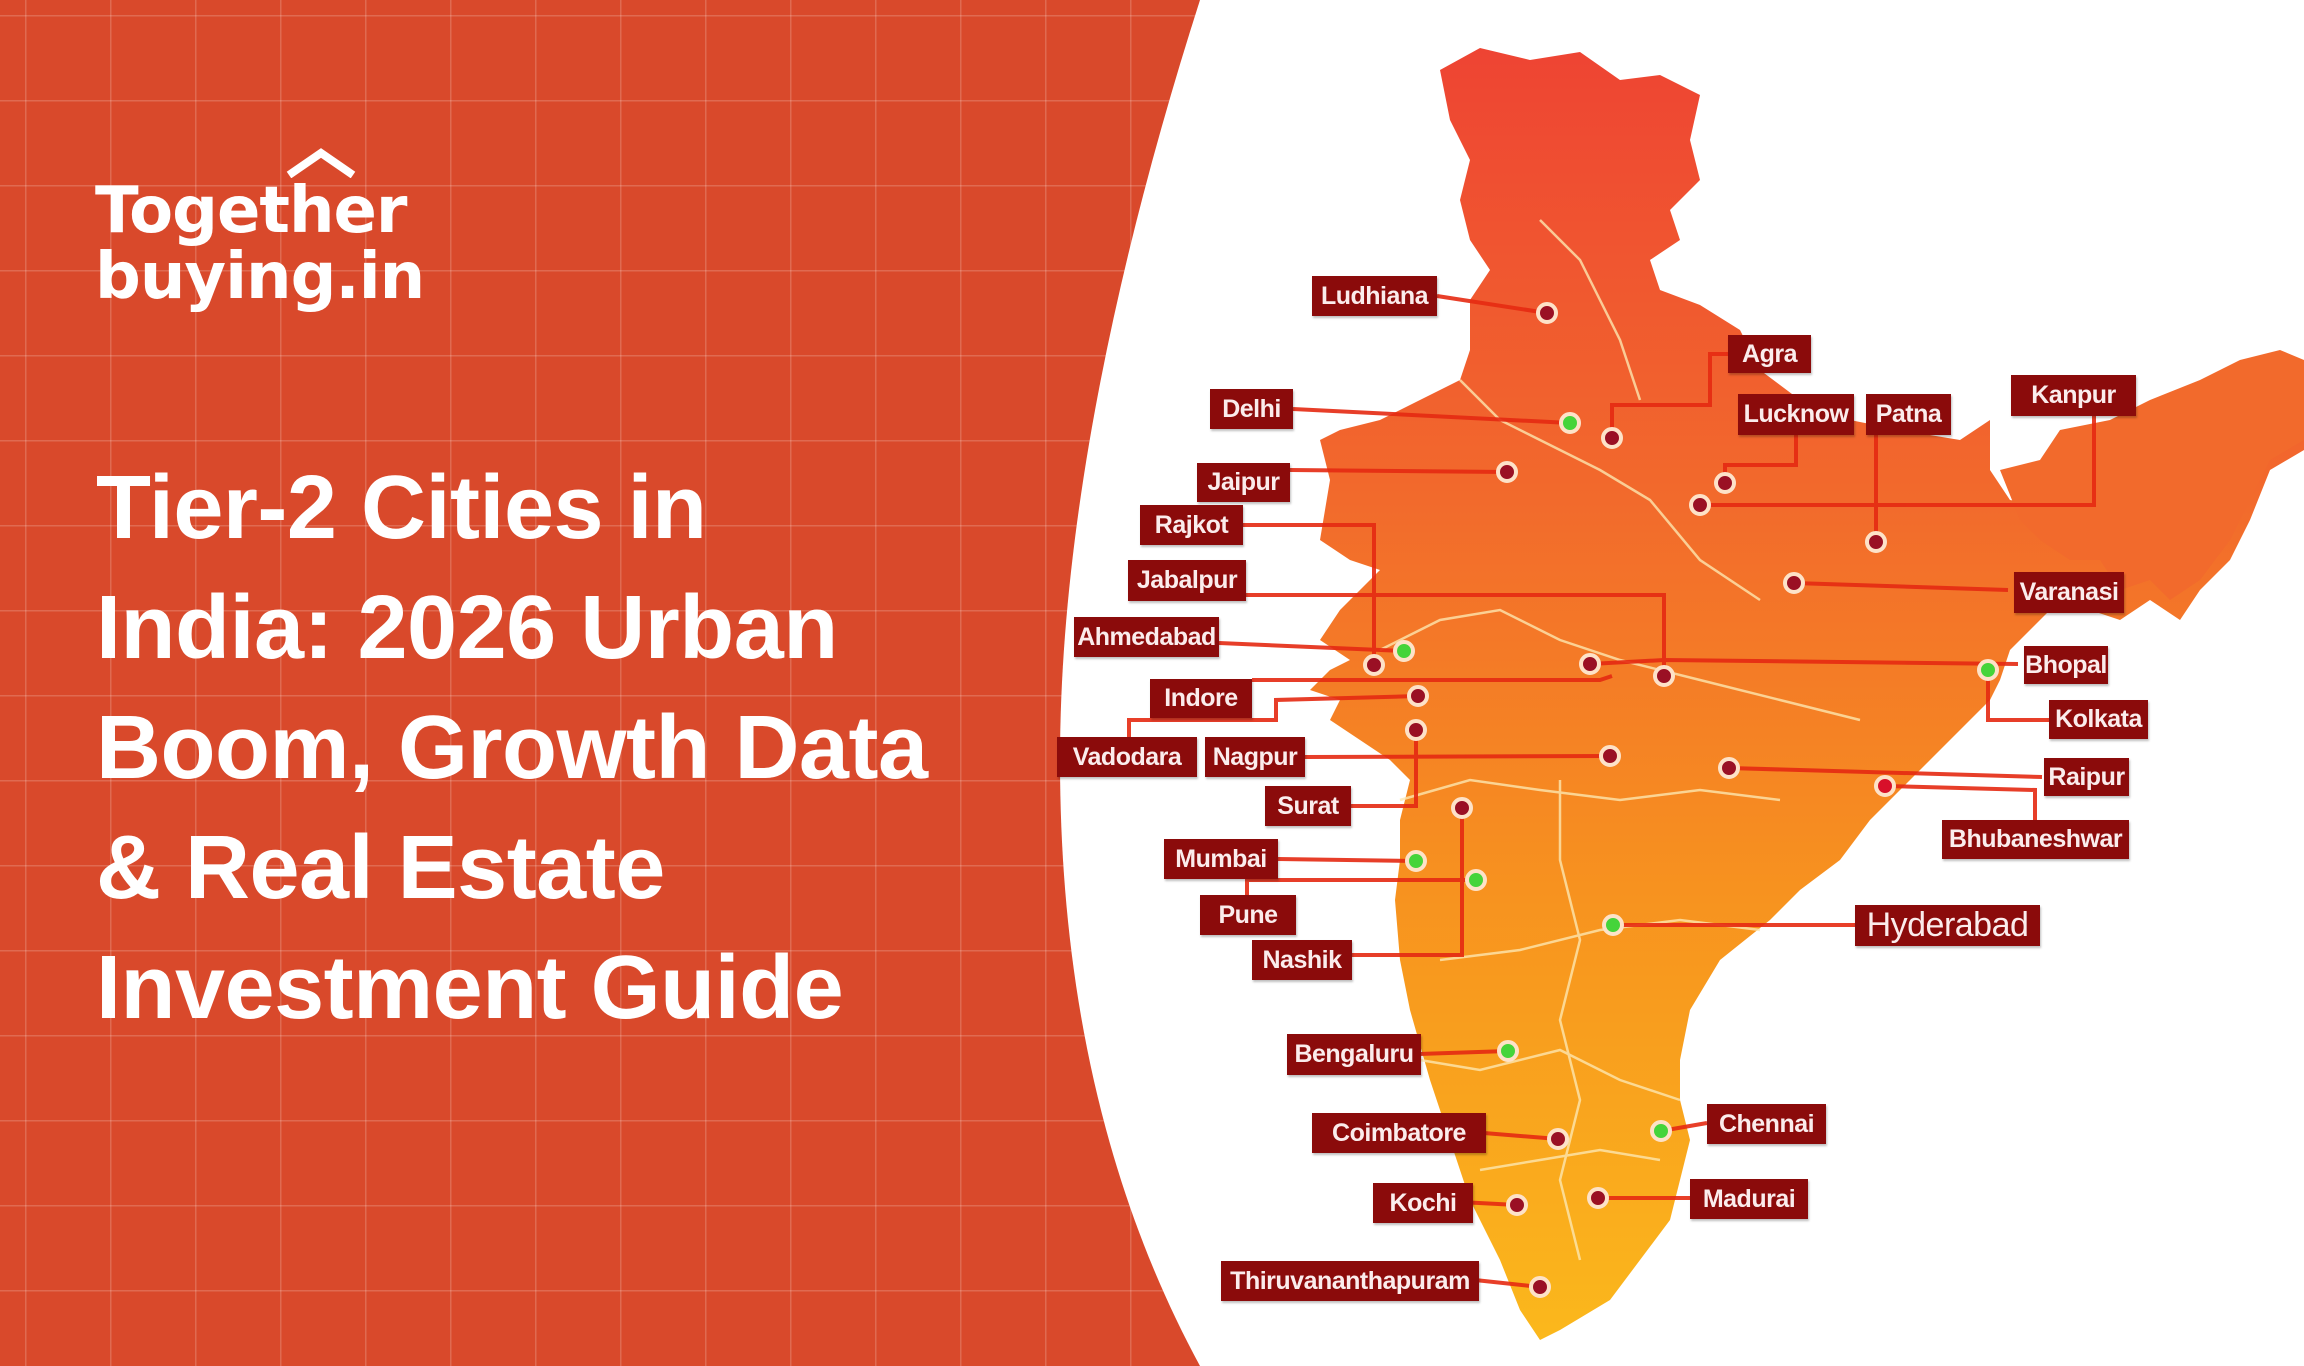 Image resolution: width=2304 pixels, height=1366 pixels. Describe the element at coordinates (2086, 777) in the screenshot. I see `city-label-raipur: Raipur` at that location.